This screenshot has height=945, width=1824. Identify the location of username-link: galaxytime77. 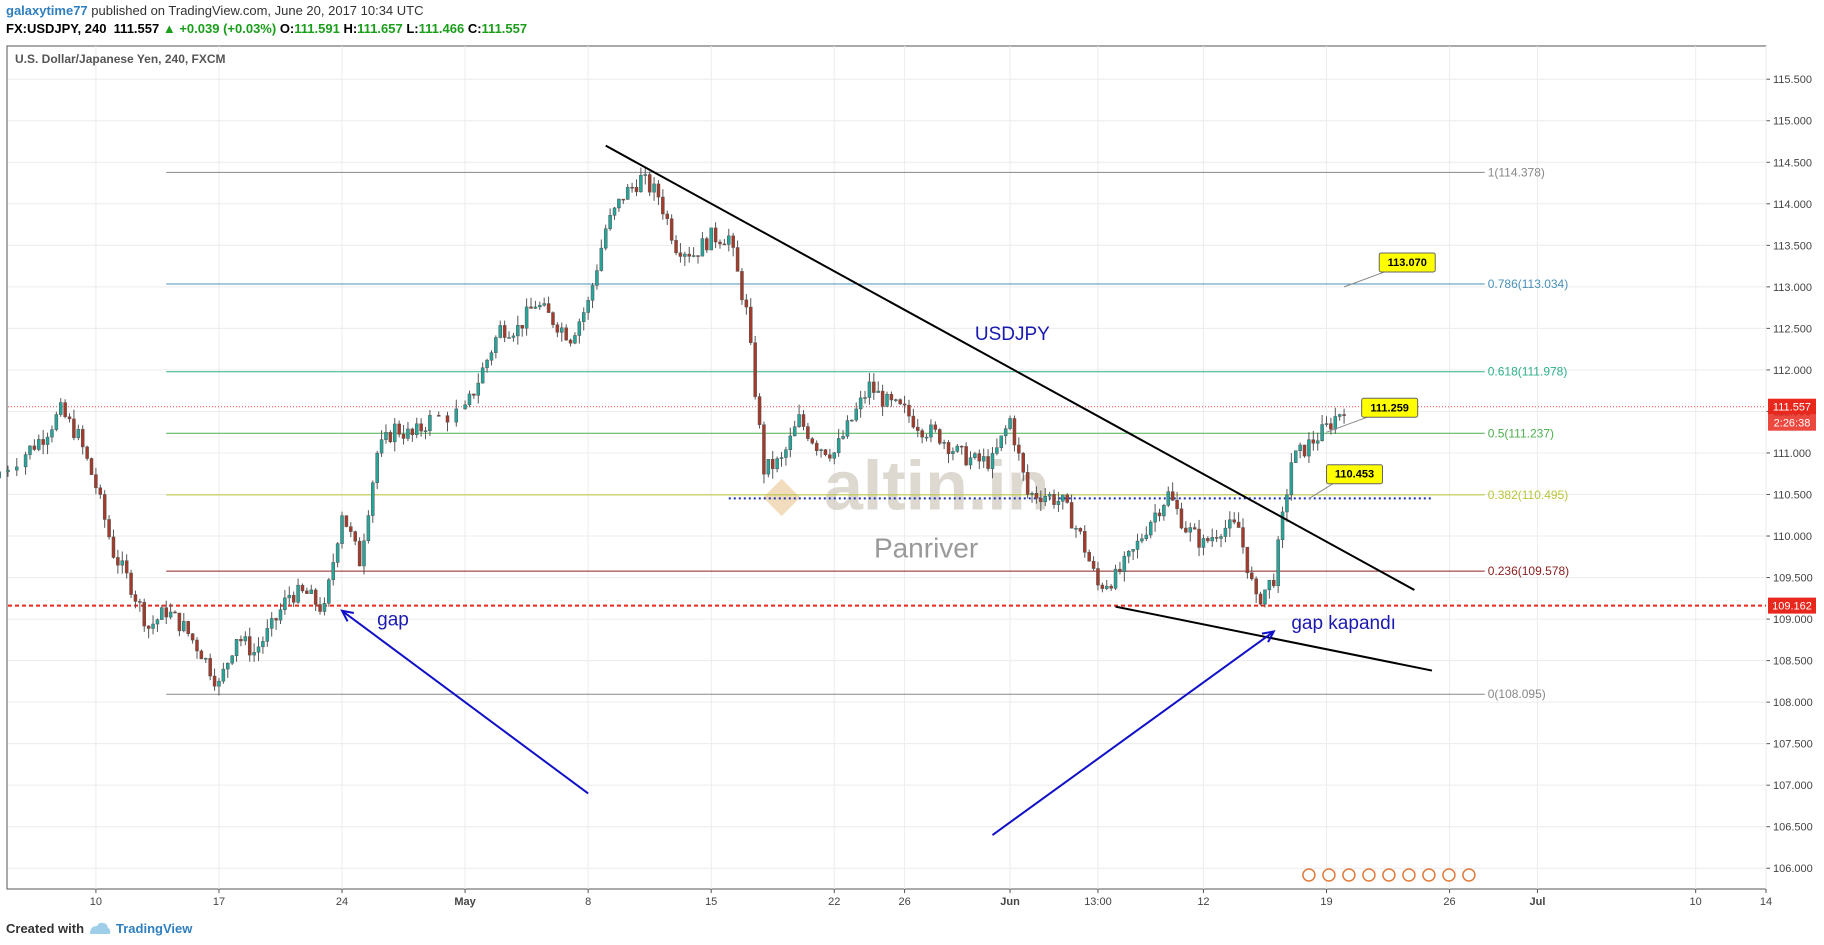
(47, 10).